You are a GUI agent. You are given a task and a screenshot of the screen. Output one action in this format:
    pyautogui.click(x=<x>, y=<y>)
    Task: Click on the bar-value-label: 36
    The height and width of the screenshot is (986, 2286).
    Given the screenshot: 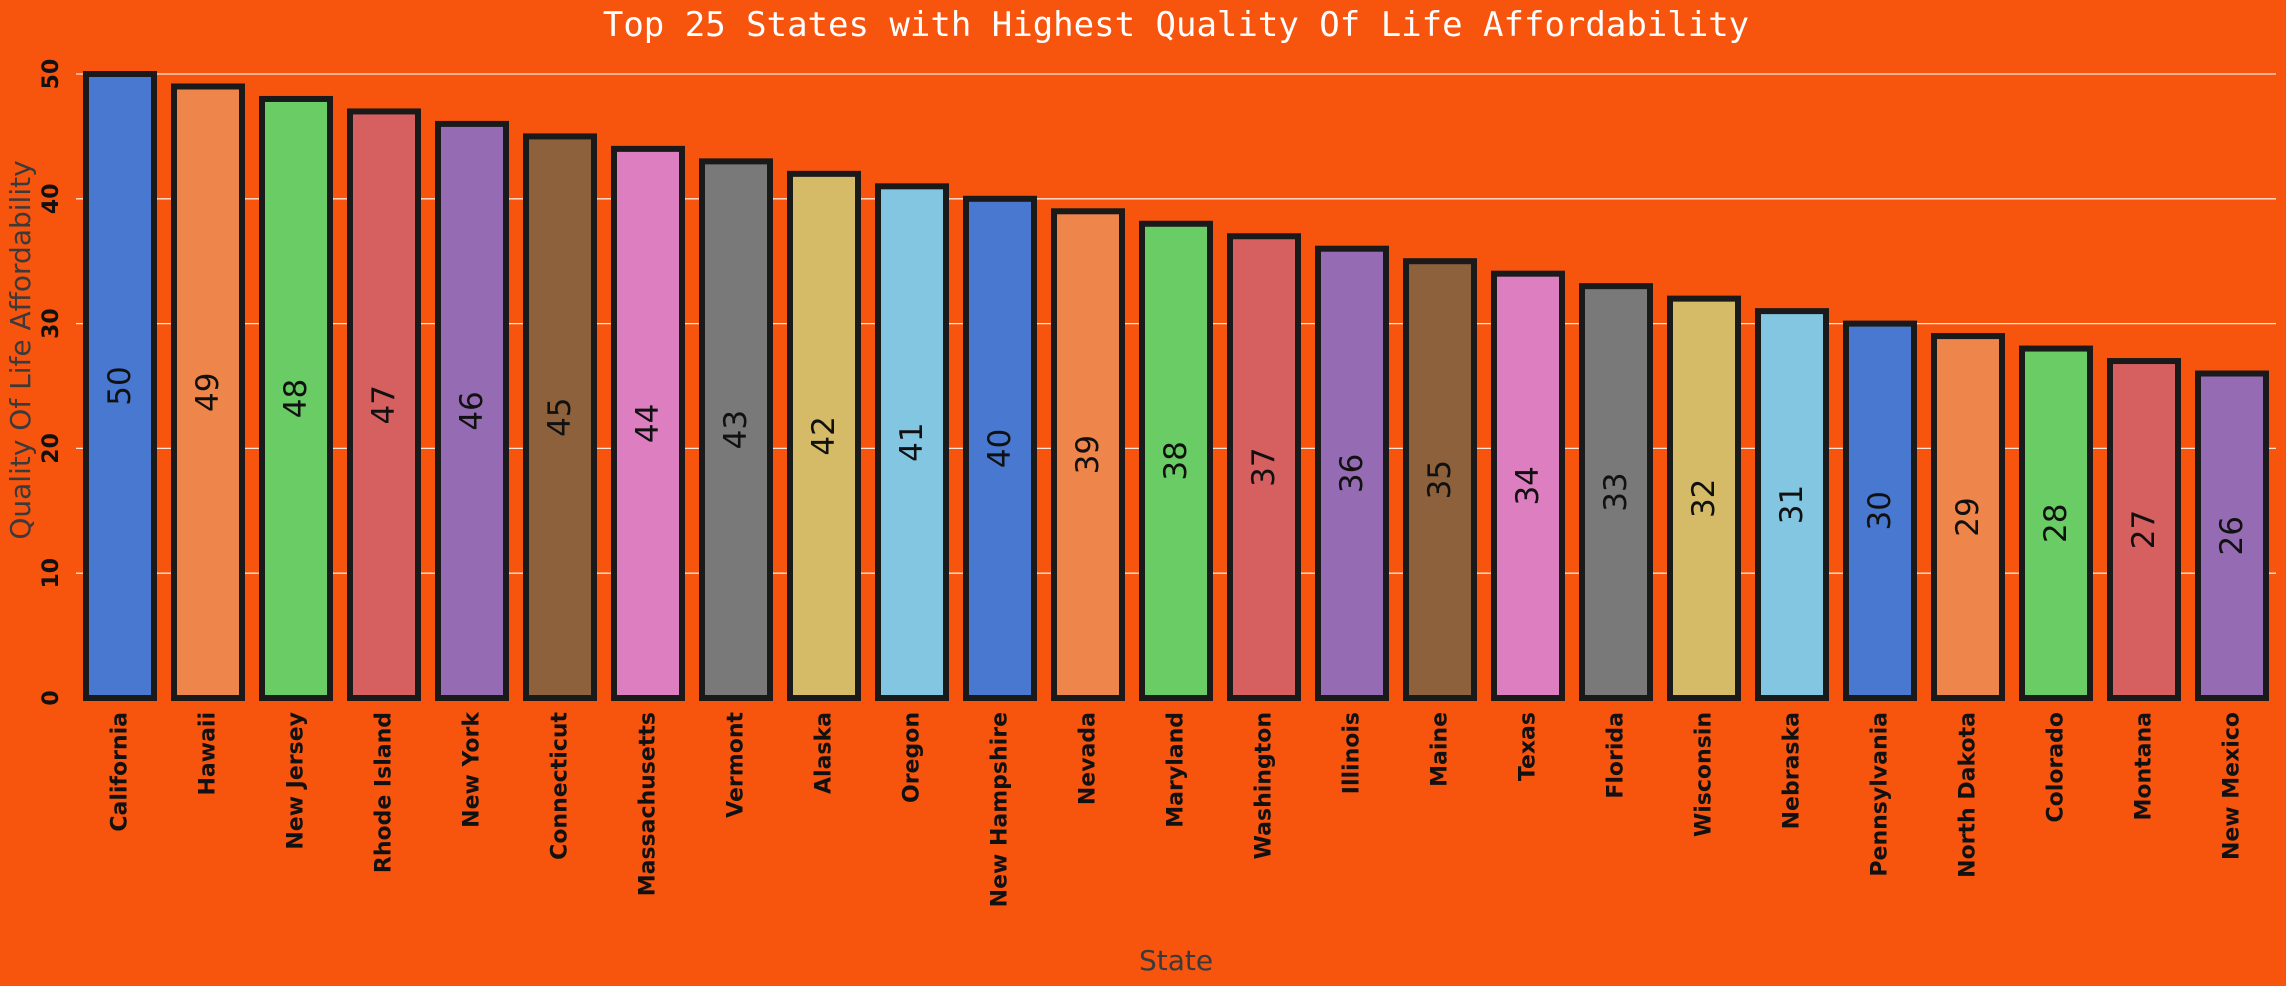 What is the action you would take?
    pyautogui.click(x=1352, y=473)
    